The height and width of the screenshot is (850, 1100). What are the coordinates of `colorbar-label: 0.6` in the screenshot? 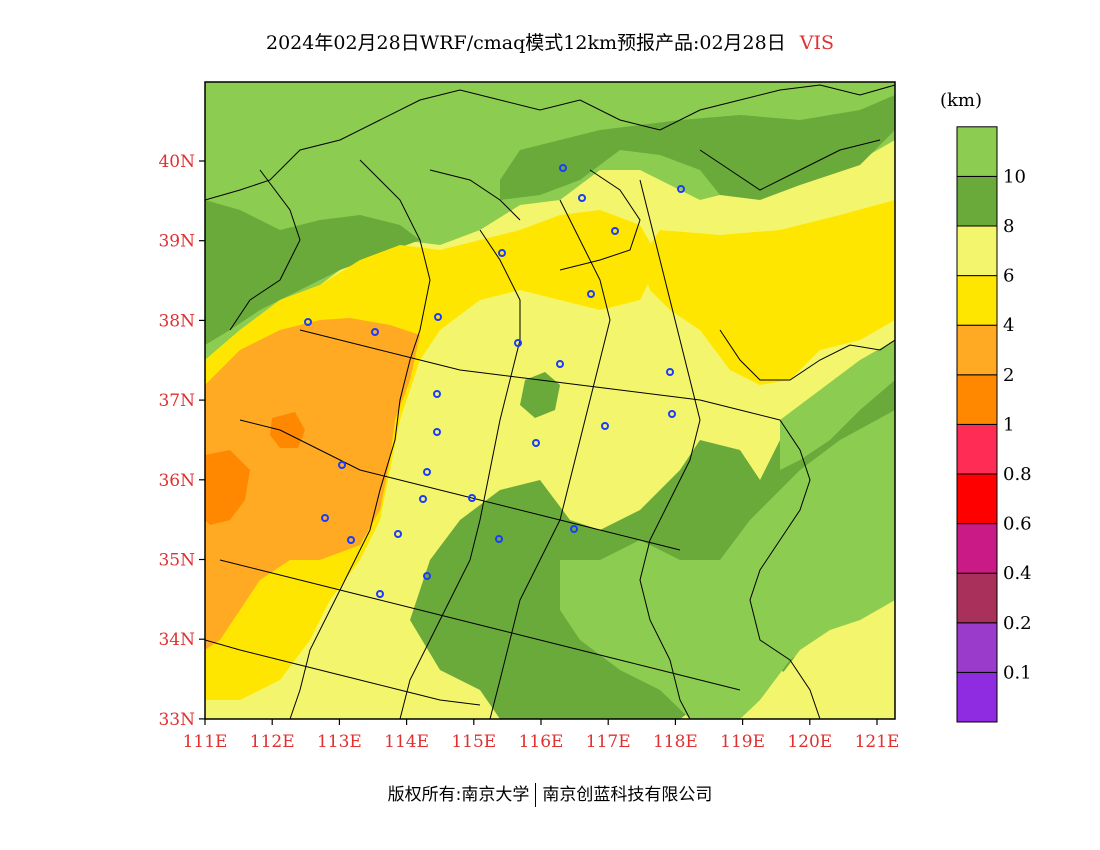 It's located at (1017, 524).